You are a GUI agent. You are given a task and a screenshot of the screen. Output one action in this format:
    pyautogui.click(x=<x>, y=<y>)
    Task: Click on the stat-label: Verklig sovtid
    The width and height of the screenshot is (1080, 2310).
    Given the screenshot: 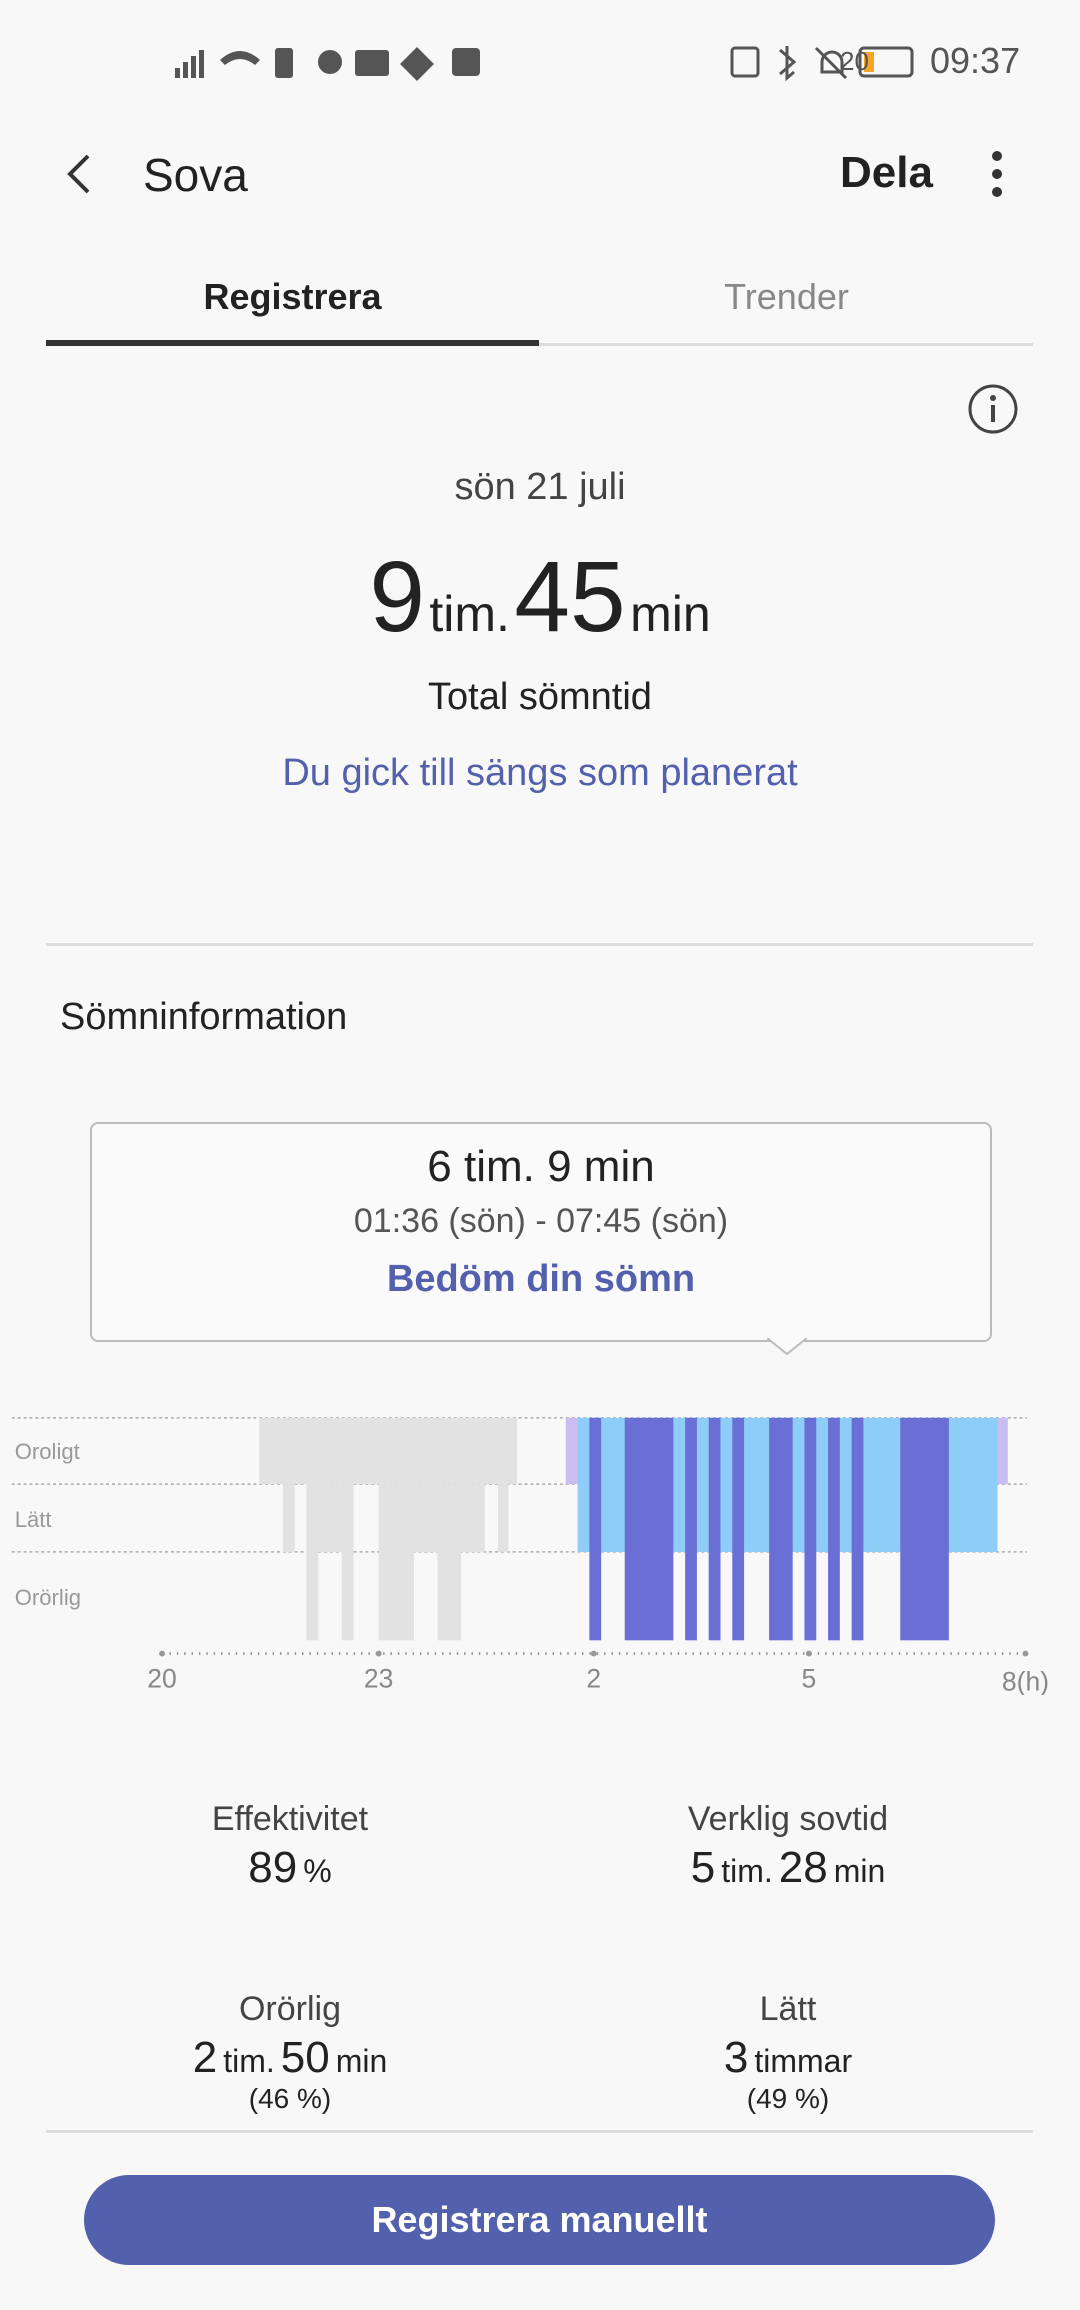 What is the action you would take?
    pyautogui.click(x=788, y=1819)
    